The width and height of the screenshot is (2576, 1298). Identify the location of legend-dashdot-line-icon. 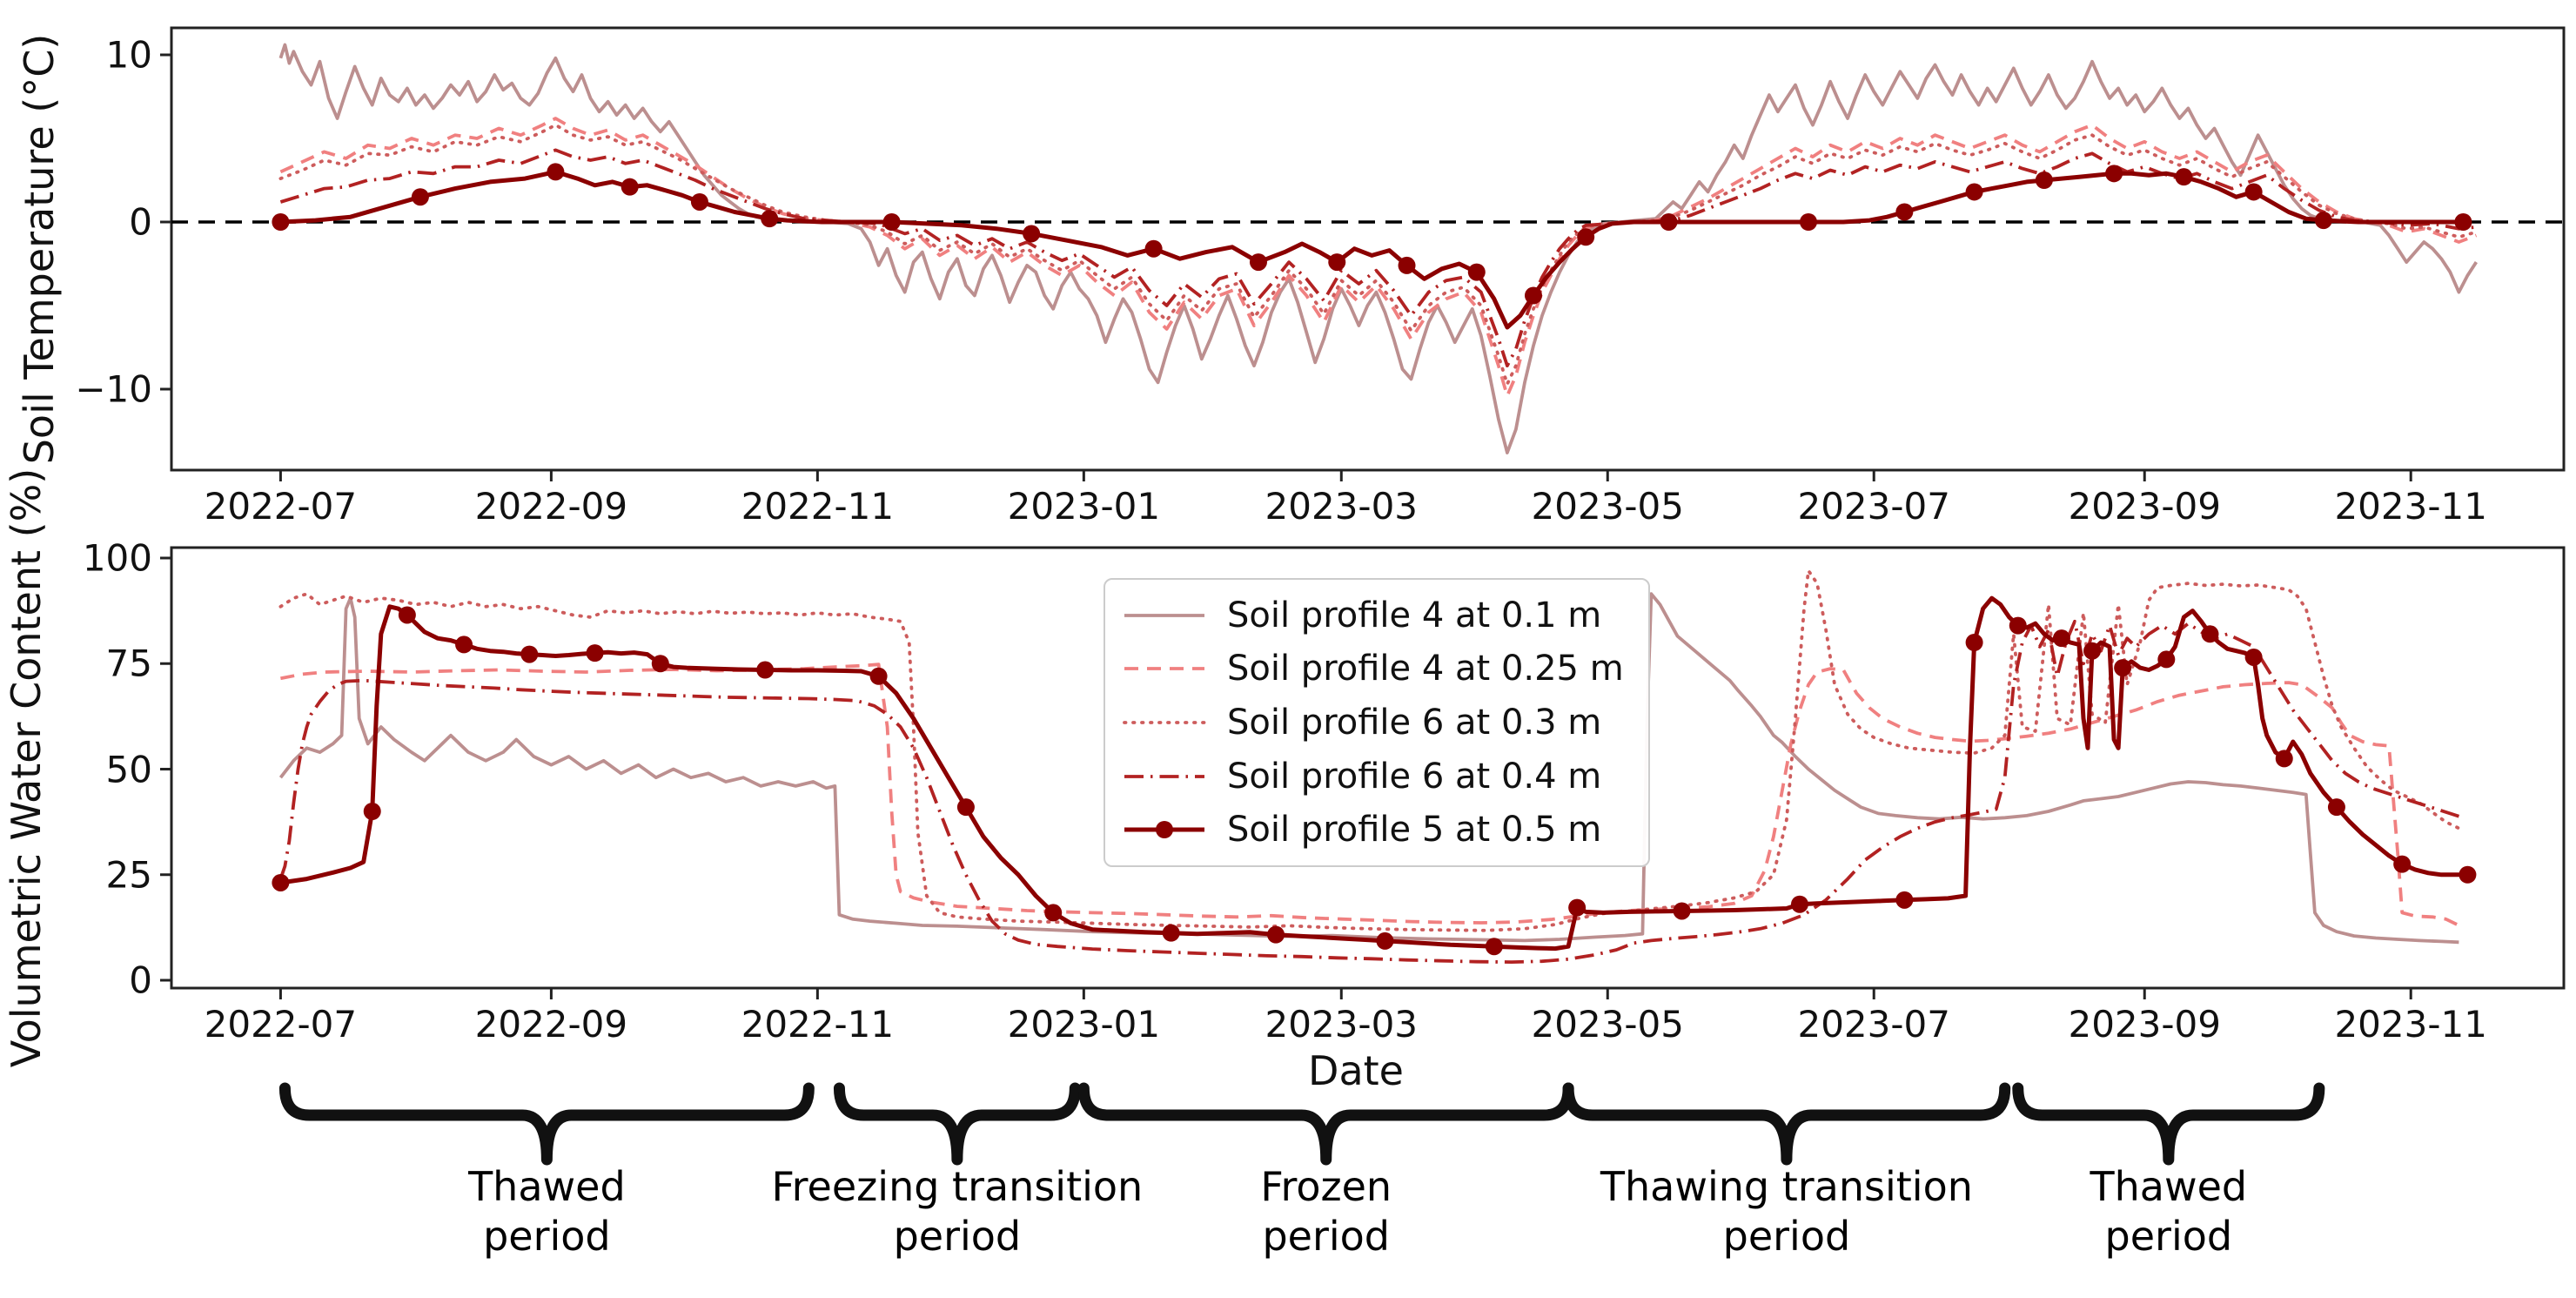
(1164, 776).